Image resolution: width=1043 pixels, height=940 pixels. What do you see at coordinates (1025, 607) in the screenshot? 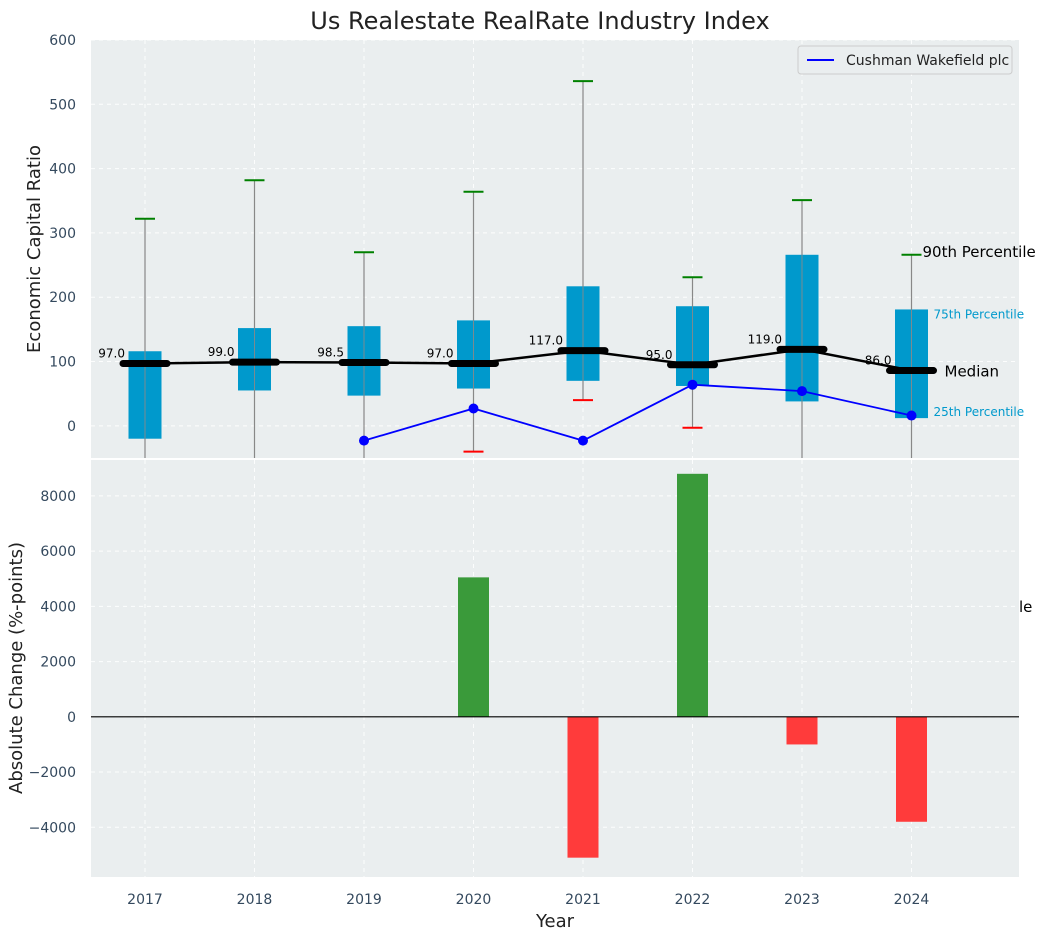
I see `clipped-annotation-text: le` at bounding box center [1025, 607].